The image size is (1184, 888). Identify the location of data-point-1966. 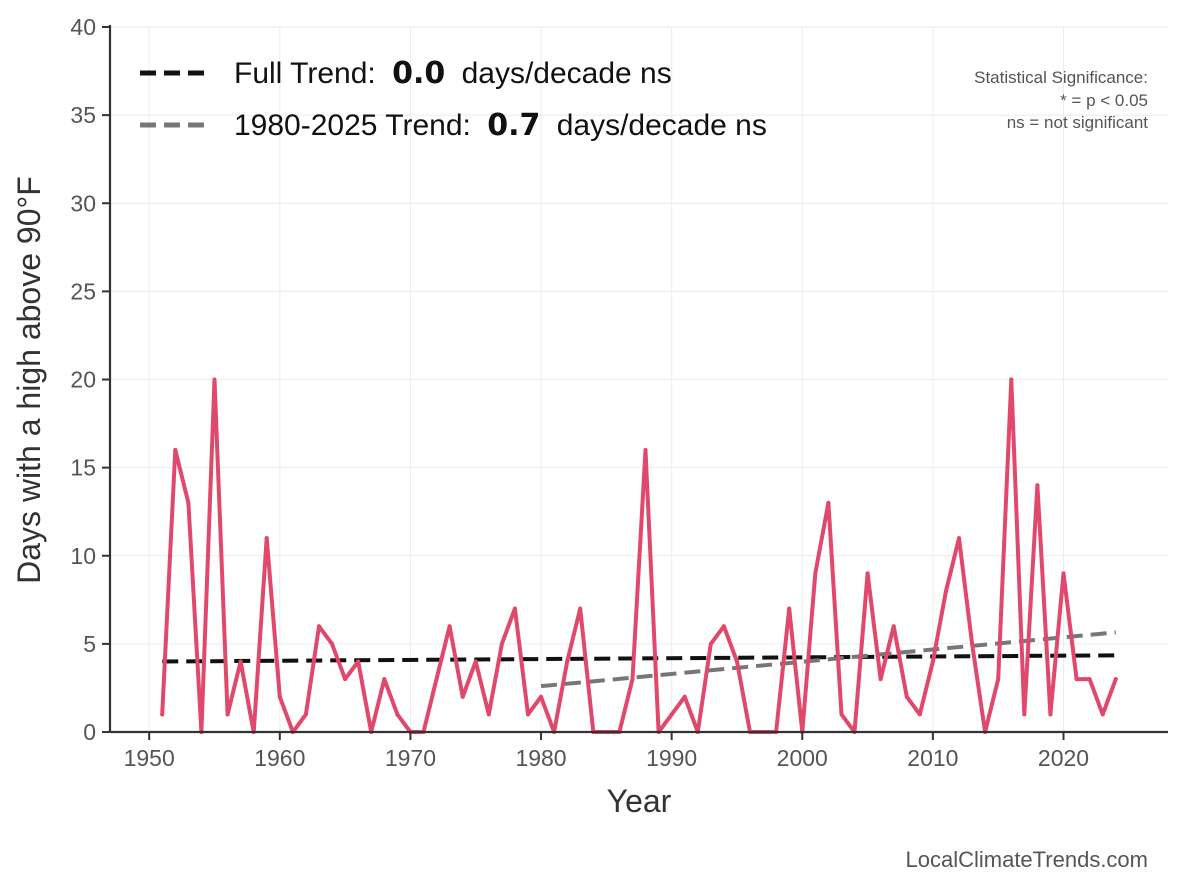
(358, 661).